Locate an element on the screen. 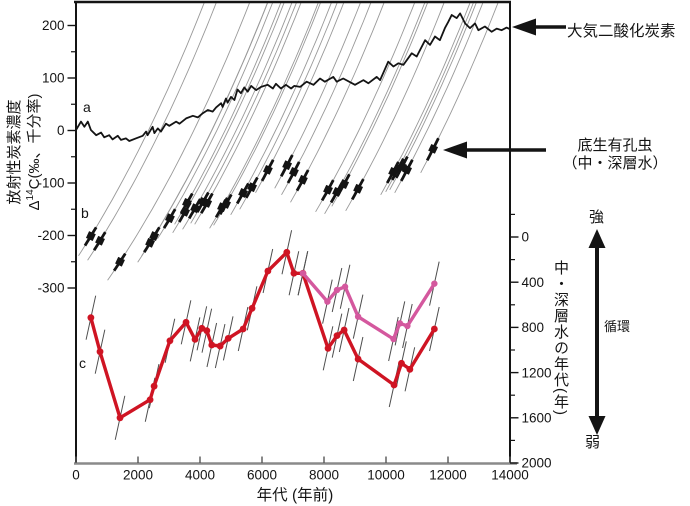 The width and height of the screenshot is (690, 506). y-right-tick-label: 400 is located at coordinates (533, 282).